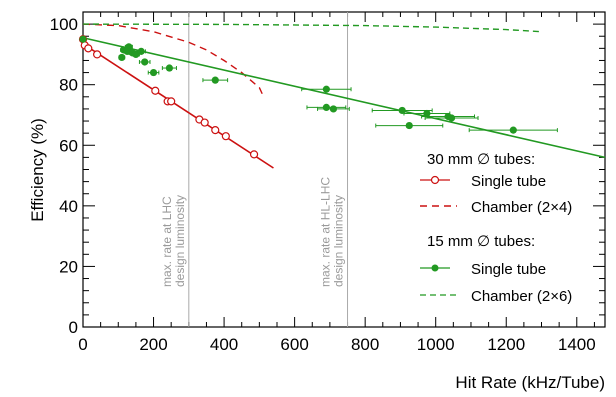  What do you see at coordinates (435, 180) in the screenshot?
I see `legend-30mm-single-marker` at bounding box center [435, 180].